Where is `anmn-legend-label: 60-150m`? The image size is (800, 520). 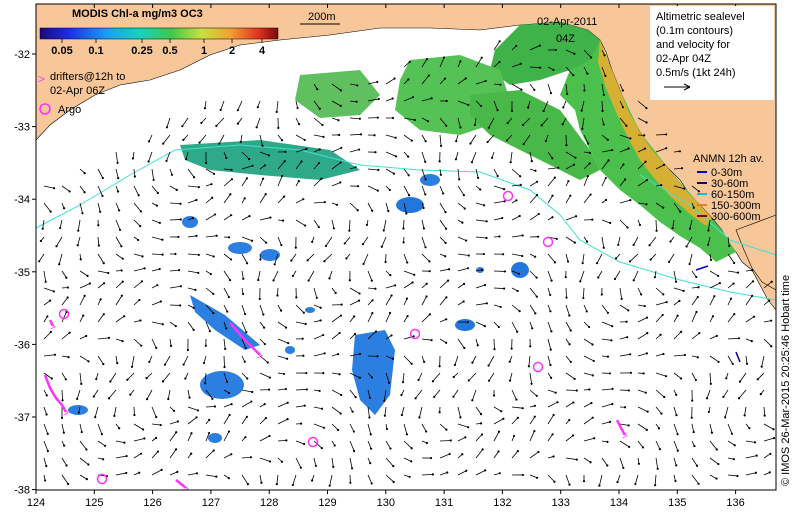 anmn-legend-label: 60-150m is located at coordinates (732, 195).